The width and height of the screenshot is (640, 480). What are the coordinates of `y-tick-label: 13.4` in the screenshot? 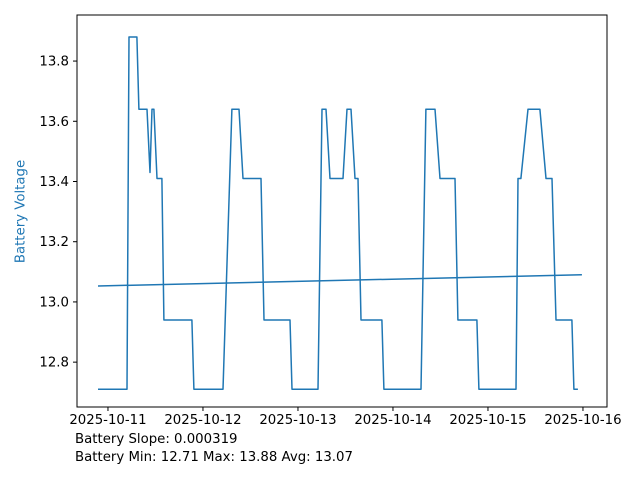 It's located at (54, 182).